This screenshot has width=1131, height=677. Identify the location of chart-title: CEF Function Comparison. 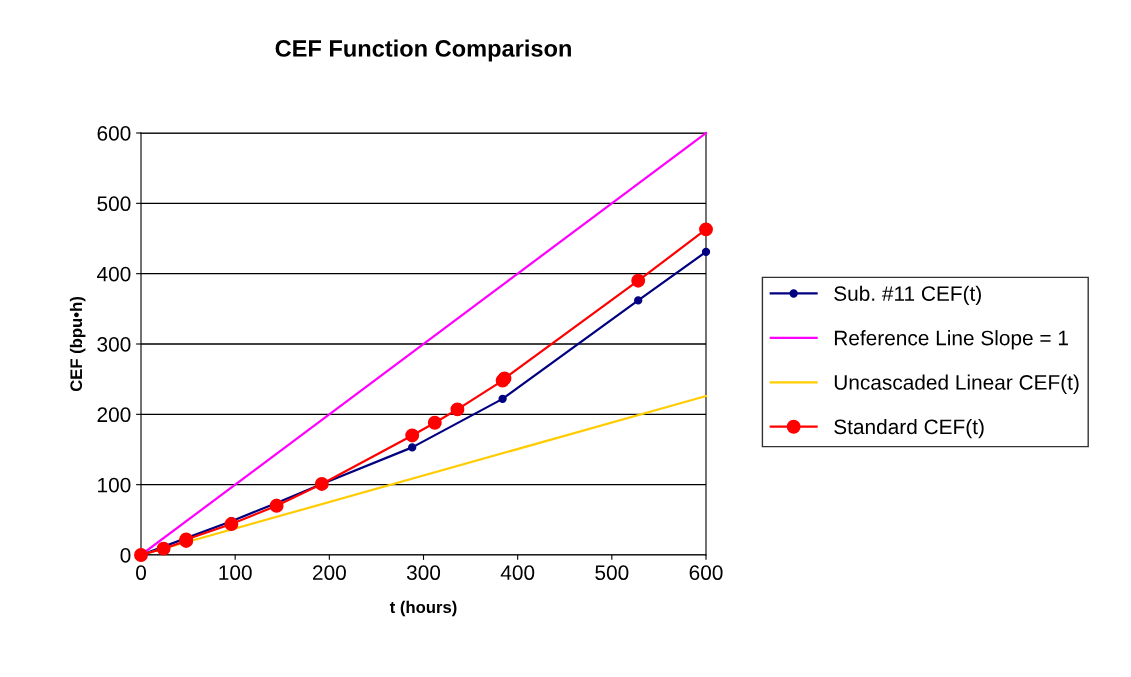
(423, 50).